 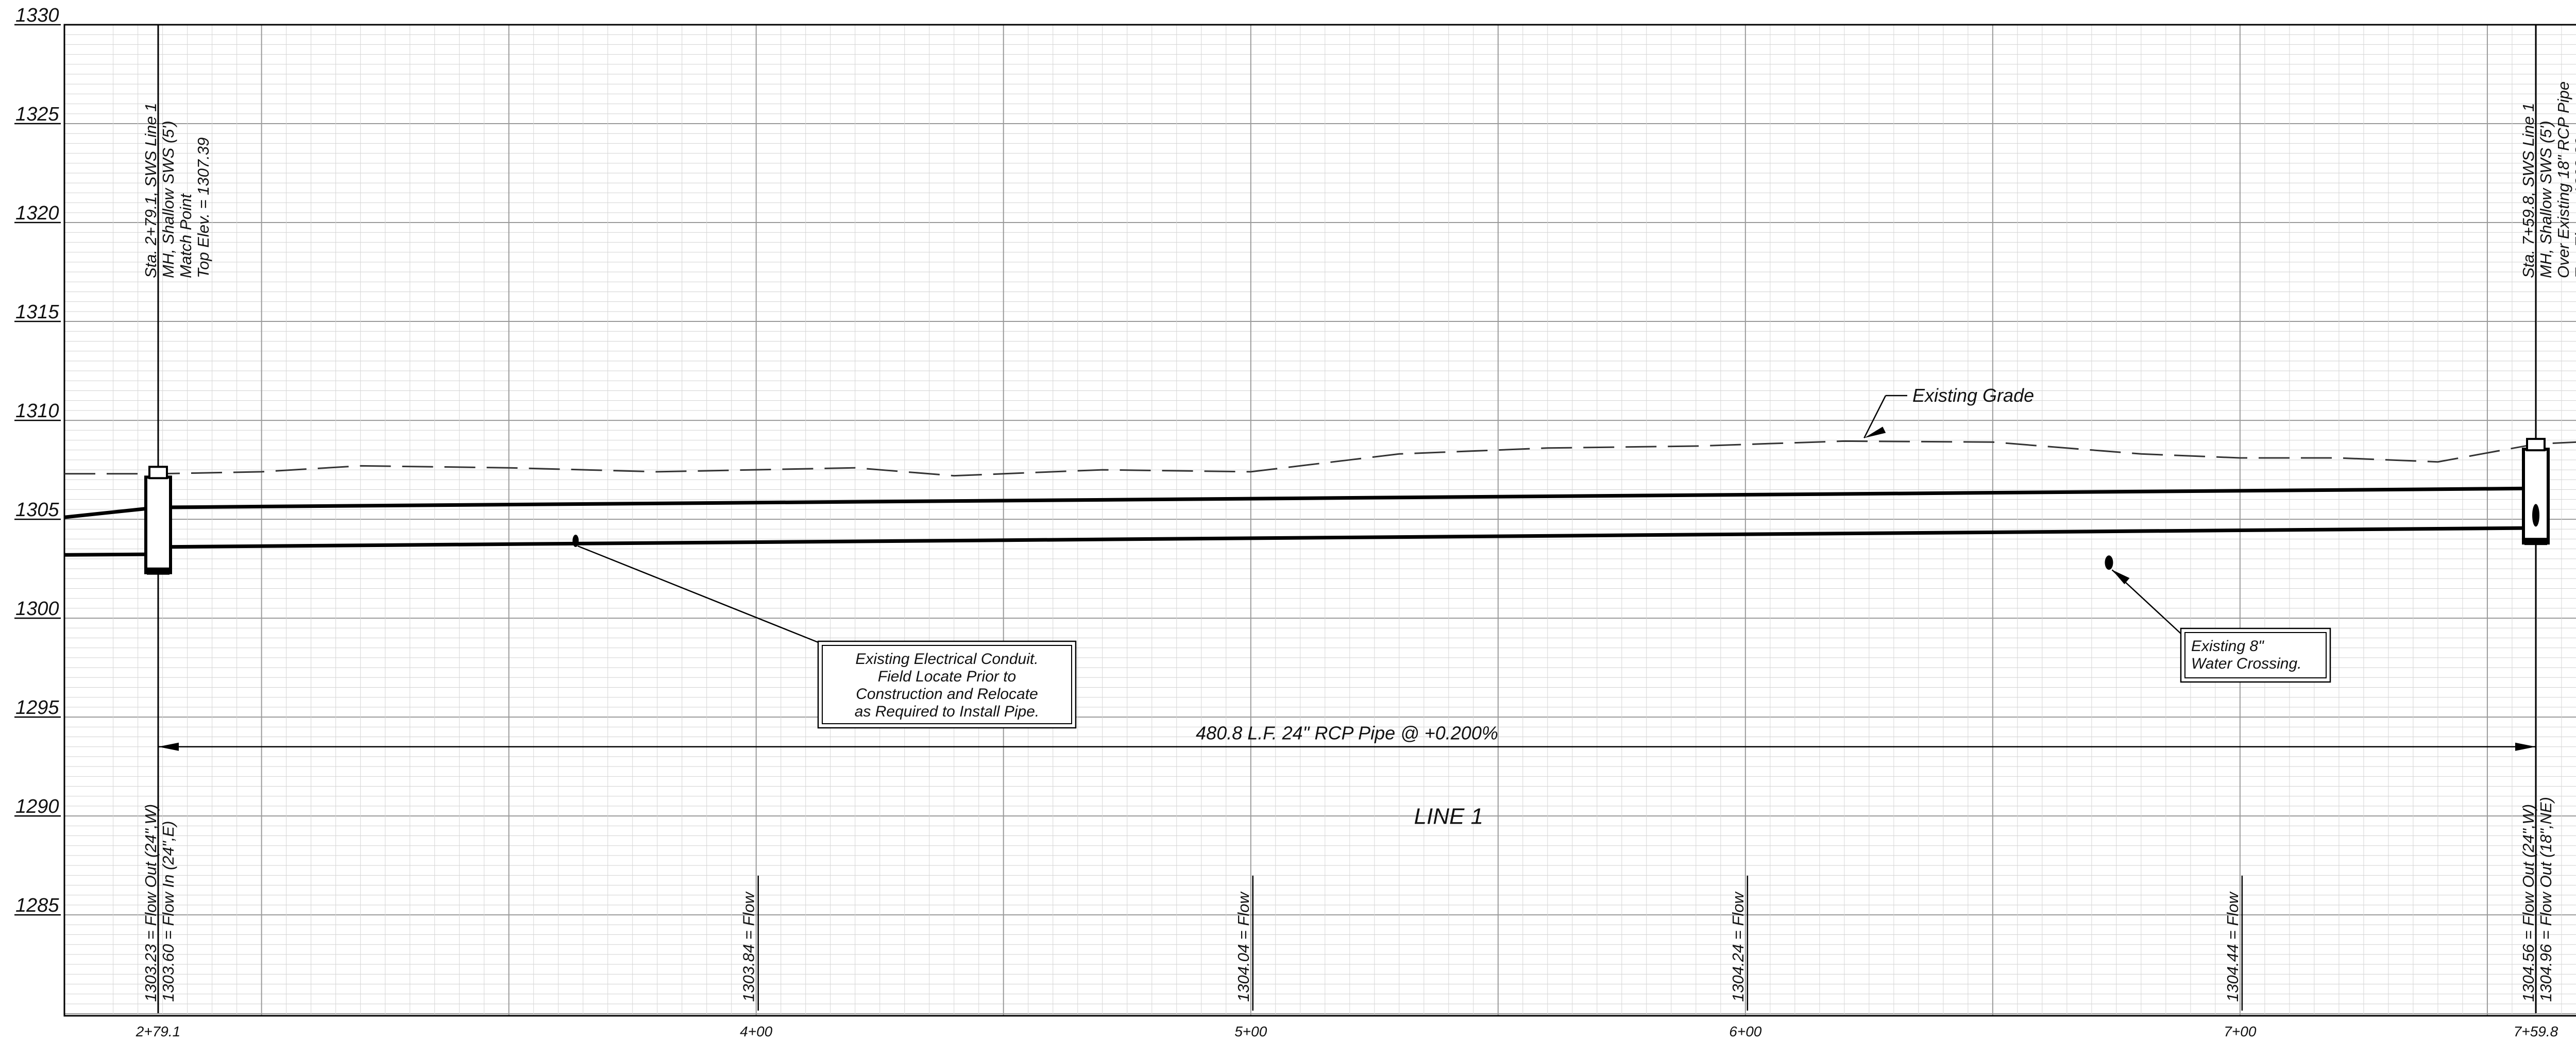 What do you see at coordinates (168, 911) in the screenshot?
I see `manhole-flow-label: 1303.60 = Flow In (24",E)` at bounding box center [168, 911].